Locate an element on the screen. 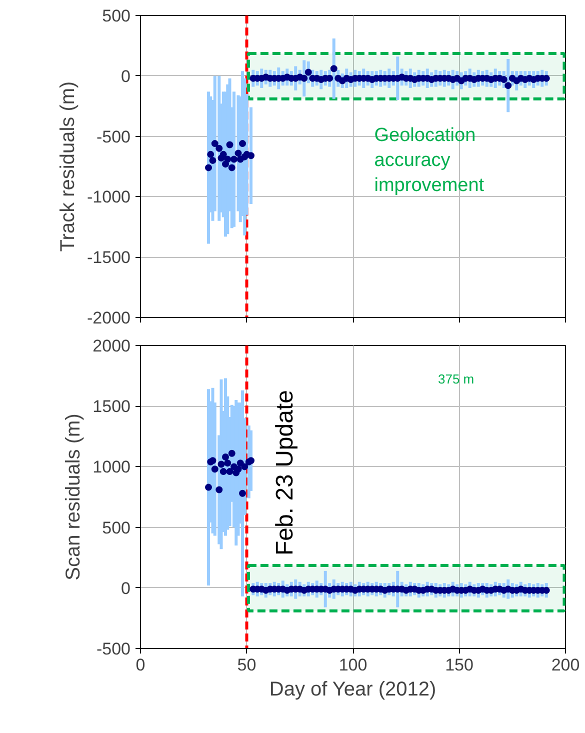 The image size is (585, 733). x-tick-label: 100 is located at coordinates (353, 665).